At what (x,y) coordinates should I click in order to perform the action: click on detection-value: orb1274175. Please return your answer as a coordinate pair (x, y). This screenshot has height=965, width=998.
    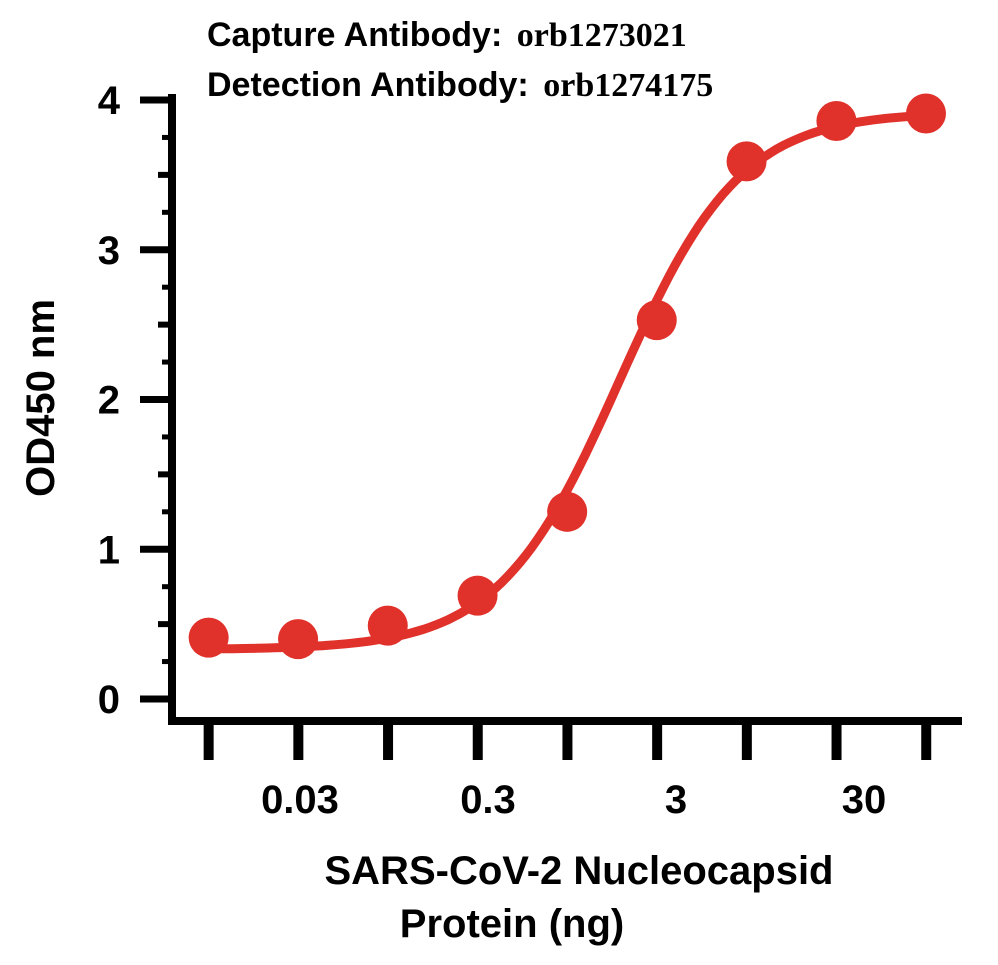
    Looking at the image, I should click on (628, 85).